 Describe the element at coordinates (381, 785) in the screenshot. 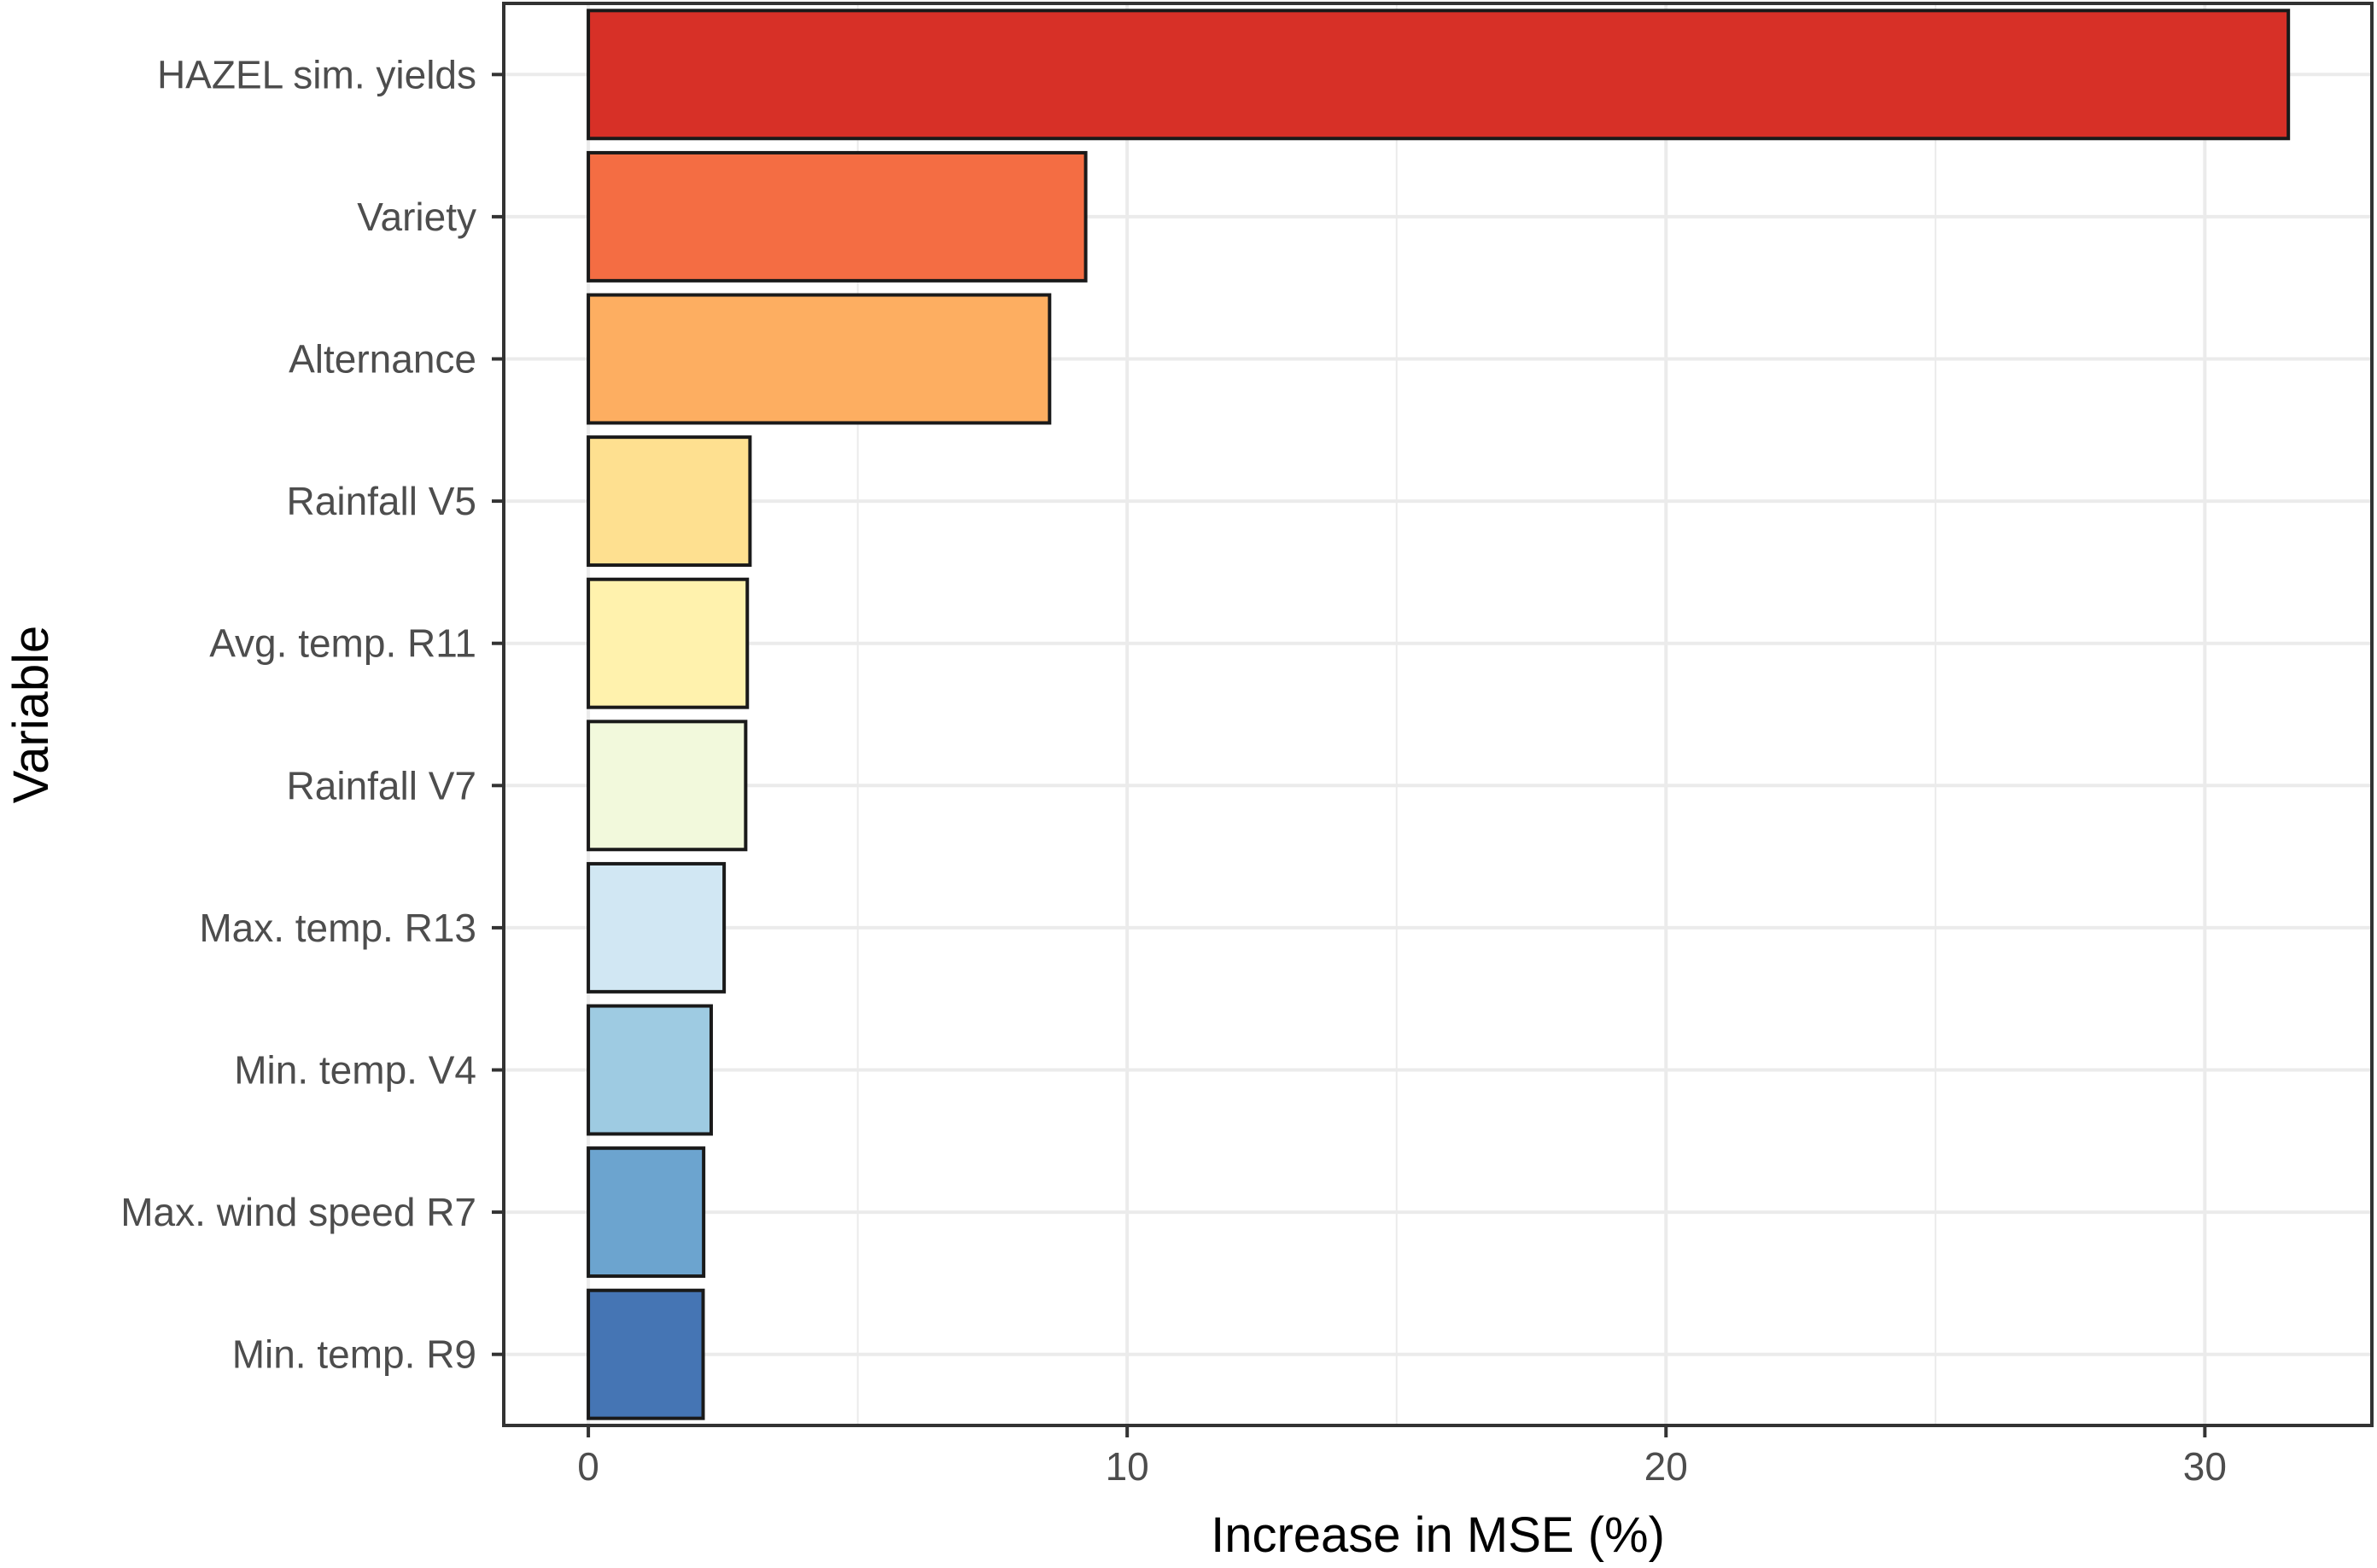

I see `y-tick-label: Rainfall V7` at that location.